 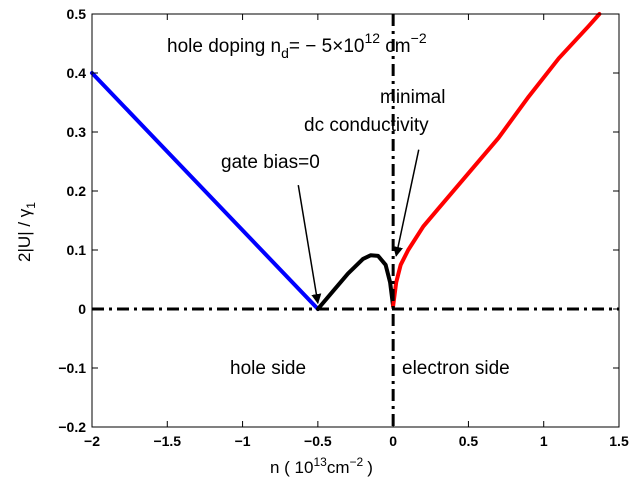 I want to click on y-tick-label: 0.4, so click(x=77, y=73).